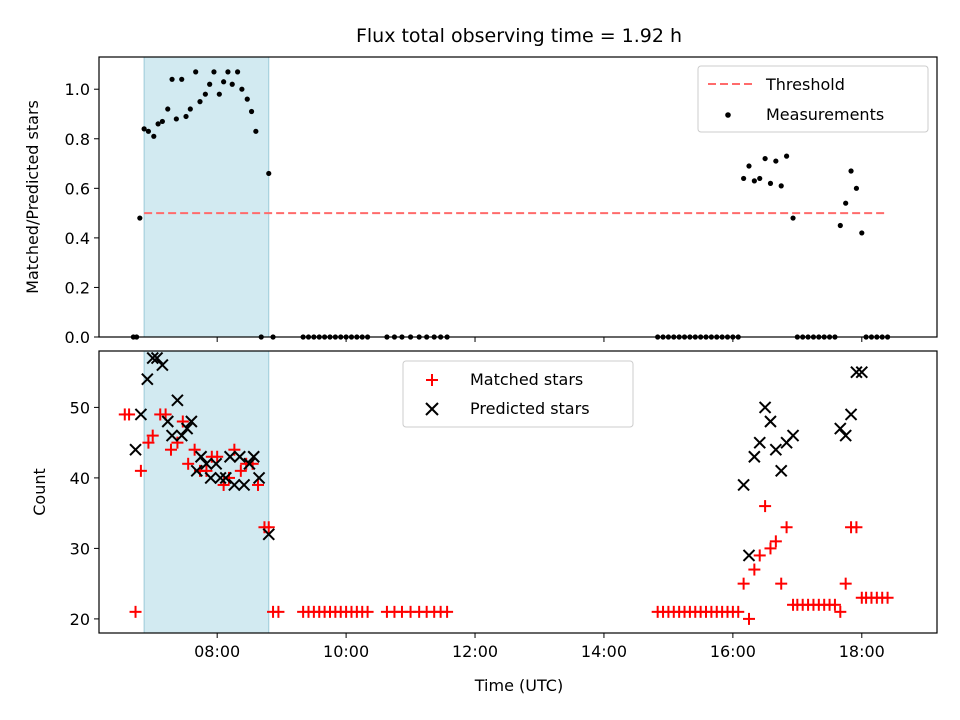 The width and height of the screenshot is (960, 720). I want to click on x-tick-label: 16:00, so click(733, 651).